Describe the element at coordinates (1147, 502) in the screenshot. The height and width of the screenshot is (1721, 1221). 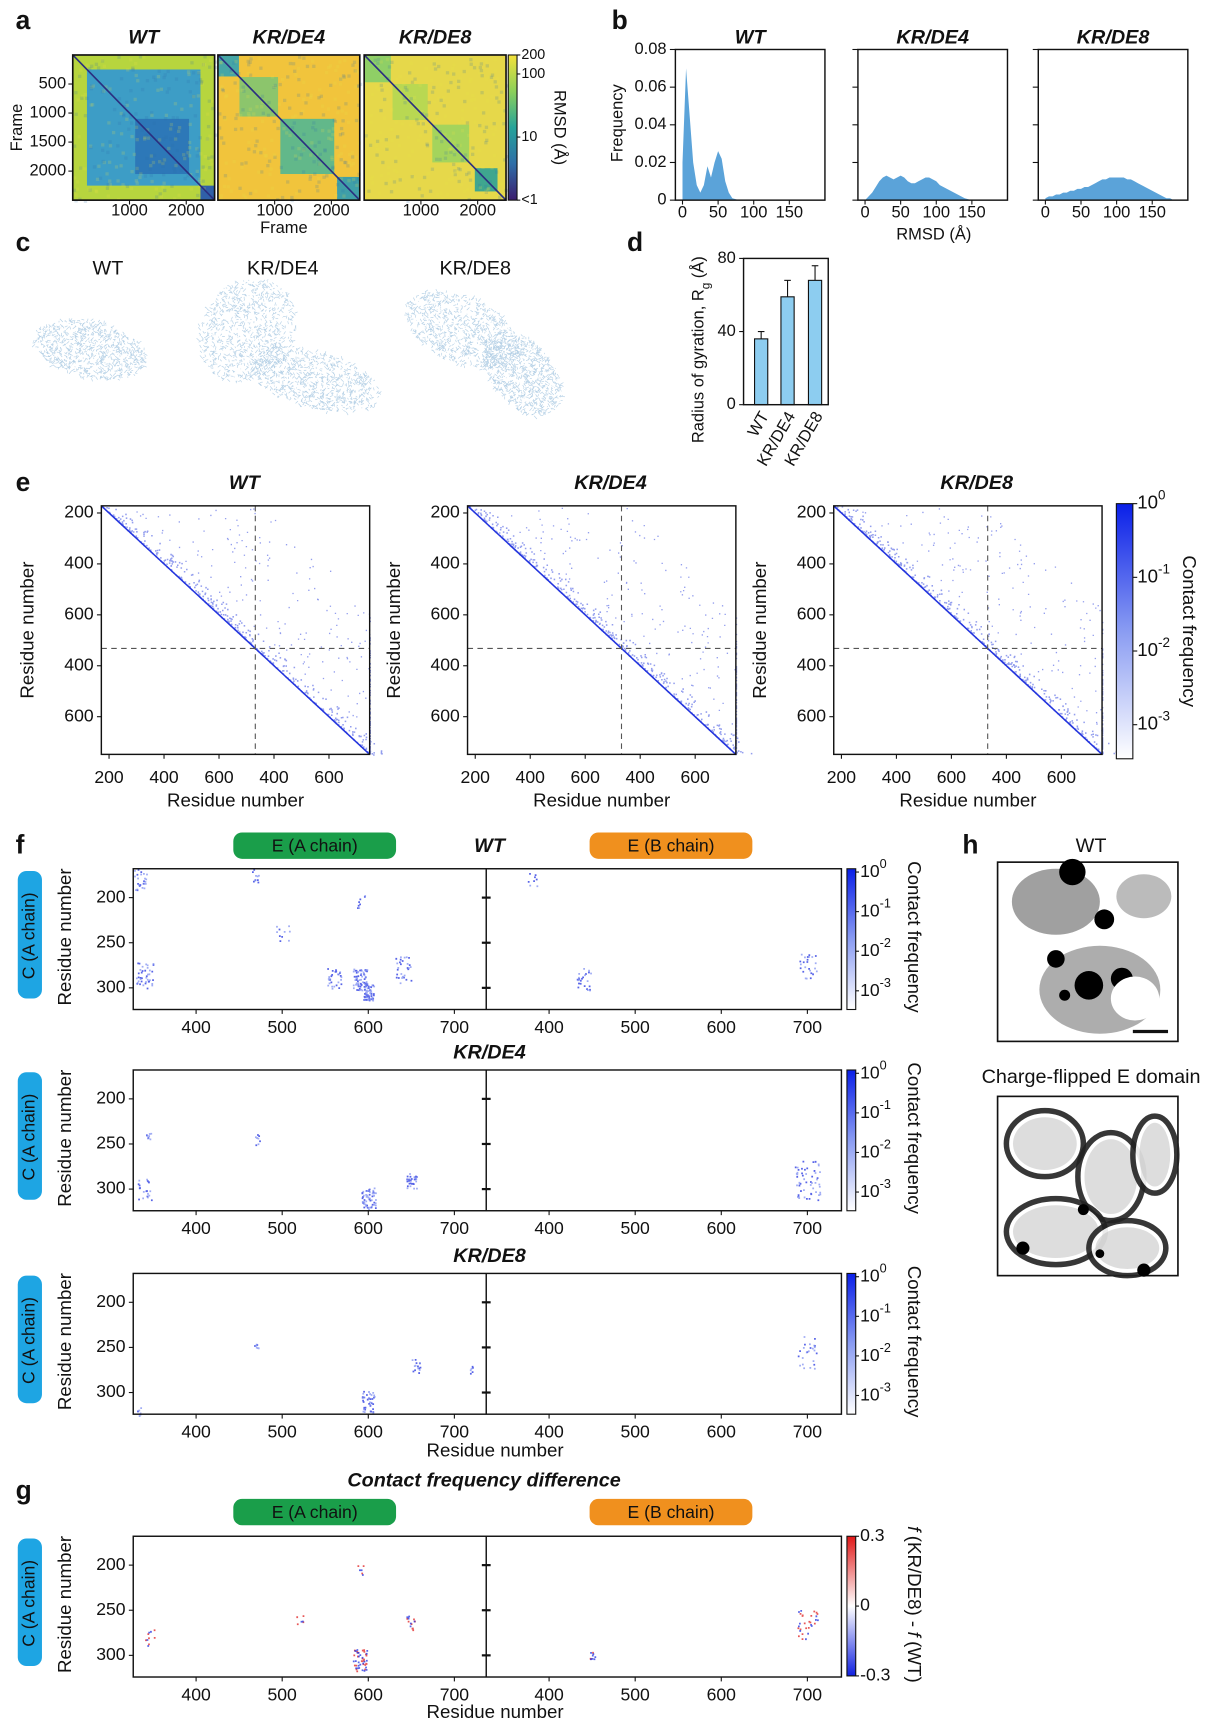
I see `label-part: 10` at that location.